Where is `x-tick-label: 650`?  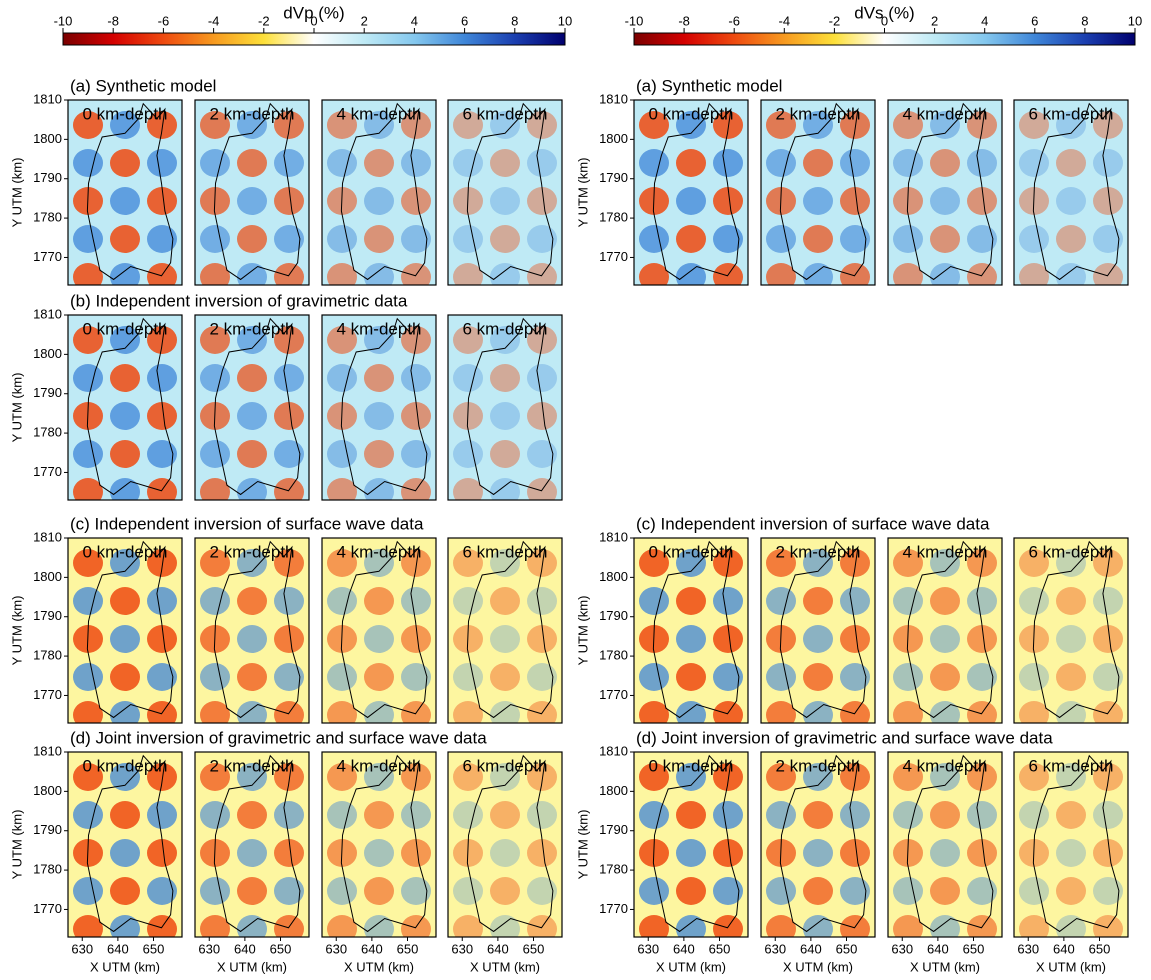
x-tick-label: 650 is located at coordinates (154, 948).